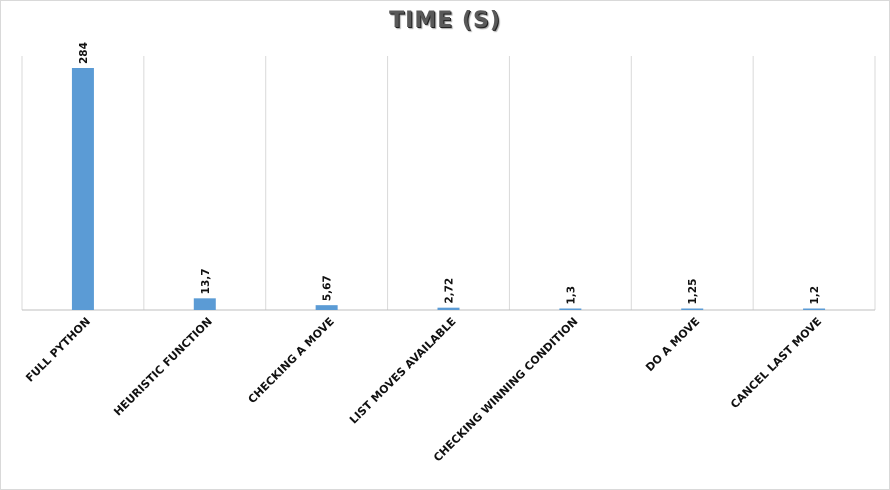 This screenshot has height=490, width=890. Describe the element at coordinates (58, 350) in the screenshot. I see `x-tick-label: FULL PYTHON` at that location.